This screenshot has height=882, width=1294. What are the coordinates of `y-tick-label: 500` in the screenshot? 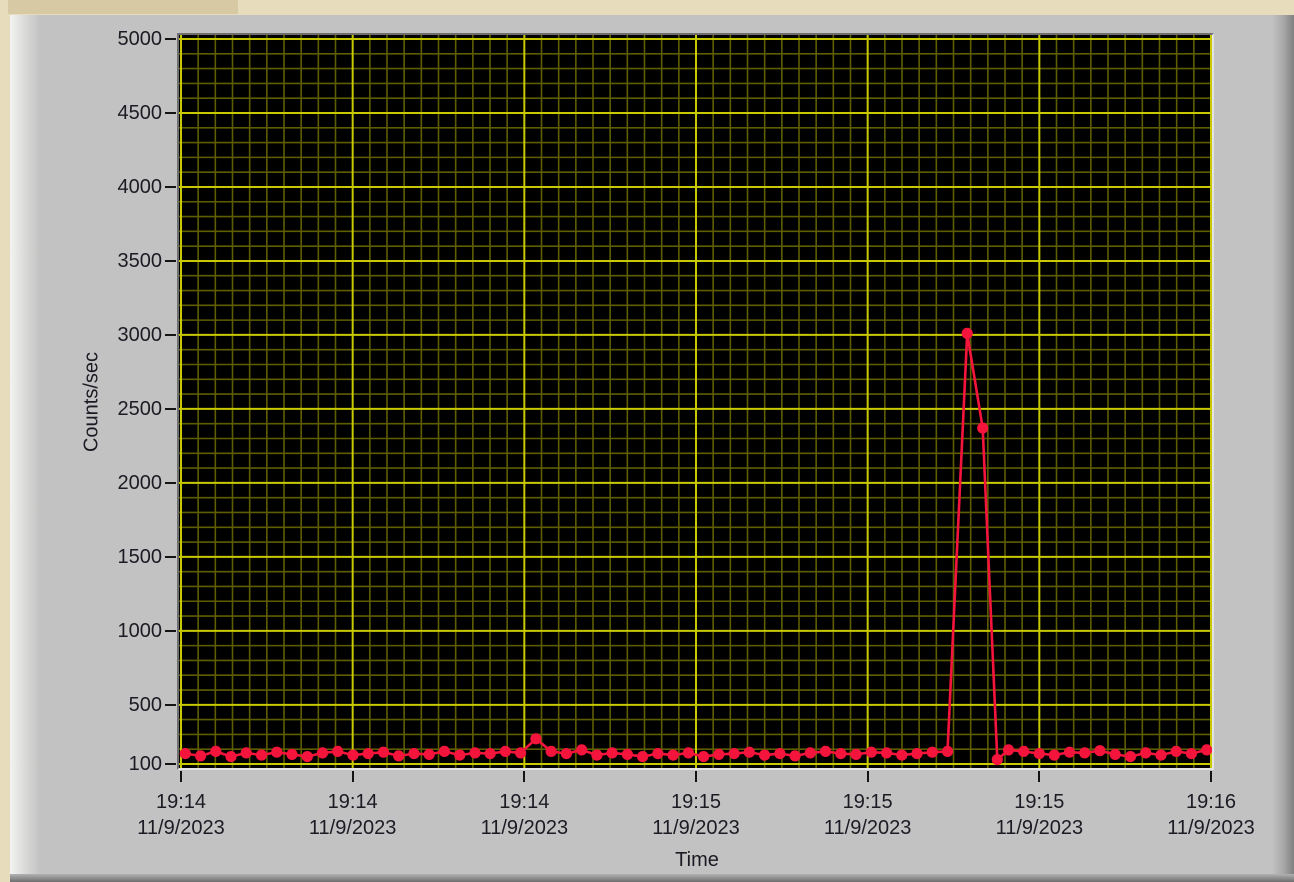 It's located at (145, 704).